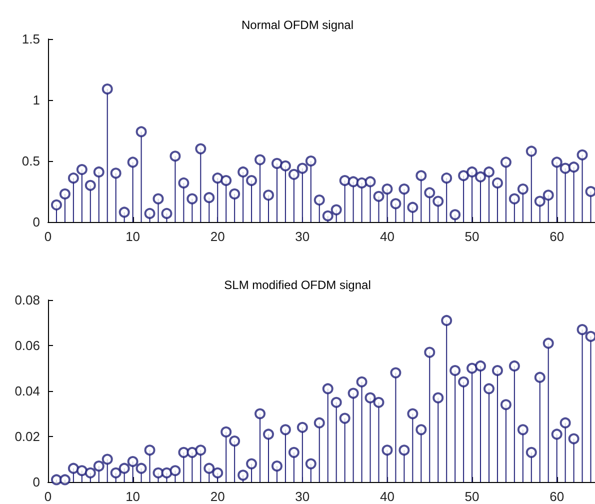 Image resolution: width=595 pixels, height=504 pixels. What do you see at coordinates (27, 300) in the screenshot?
I see `y-tick-label: 0.08` at bounding box center [27, 300].